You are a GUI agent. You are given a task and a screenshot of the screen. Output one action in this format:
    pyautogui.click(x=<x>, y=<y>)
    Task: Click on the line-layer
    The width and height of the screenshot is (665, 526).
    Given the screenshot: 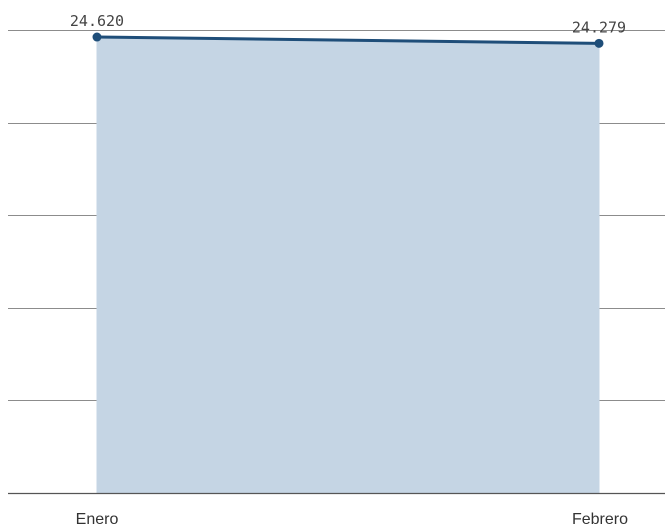 What is the action you would take?
    pyautogui.click(x=348, y=40)
    